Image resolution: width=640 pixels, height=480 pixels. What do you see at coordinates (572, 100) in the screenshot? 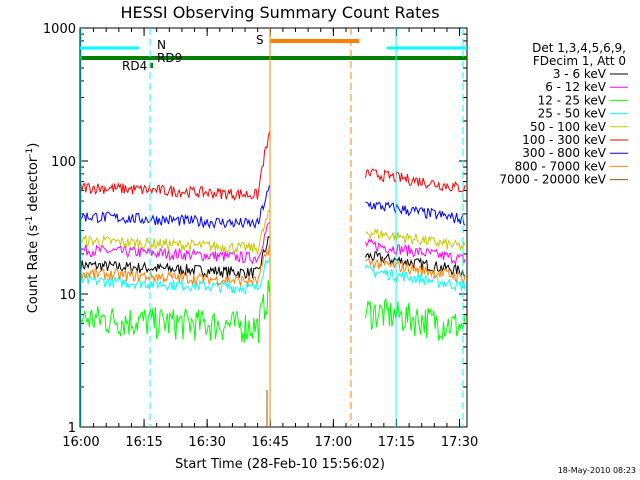
I see `legend-label: 12 - 25 keV` at bounding box center [572, 100].